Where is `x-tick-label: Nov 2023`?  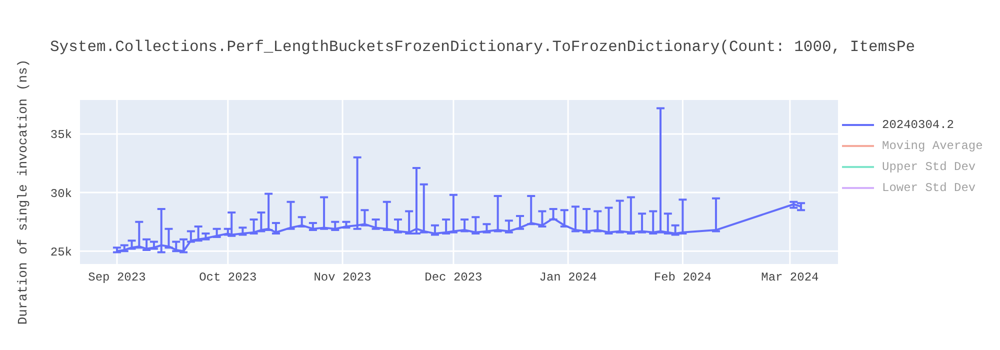 x-tick-label: Nov 2023 is located at coordinates (343, 277).